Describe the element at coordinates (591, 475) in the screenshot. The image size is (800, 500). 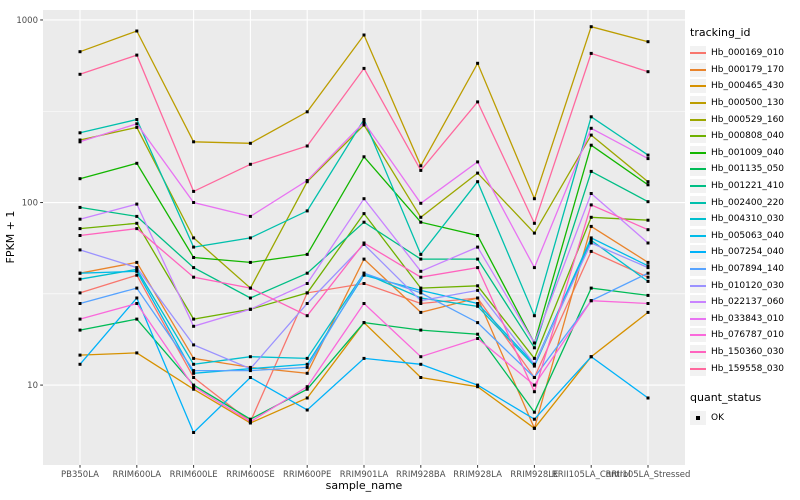
I see `x-tick-label: RRII105LA_Control` at that location.